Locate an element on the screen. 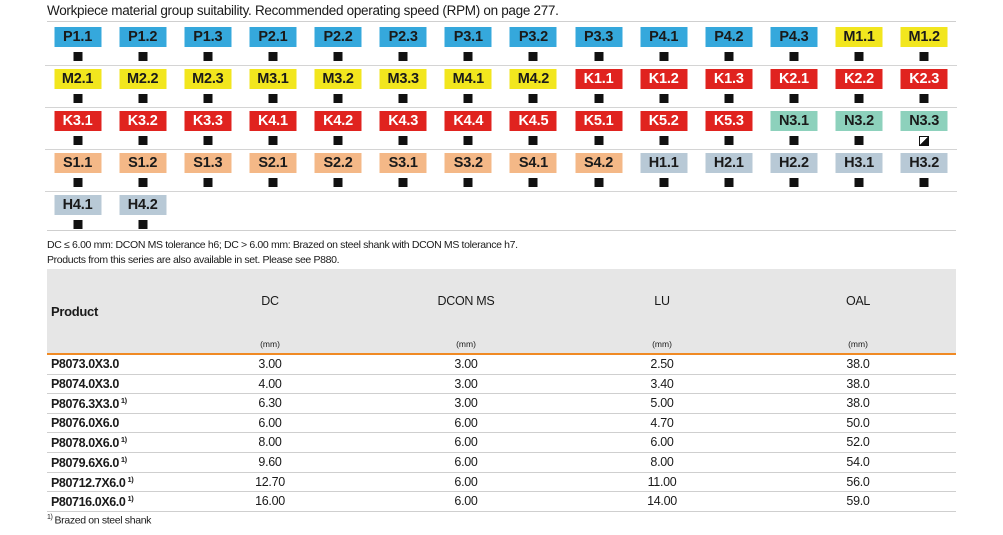  col-header-oal: OAL is located at coordinates (858, 301).